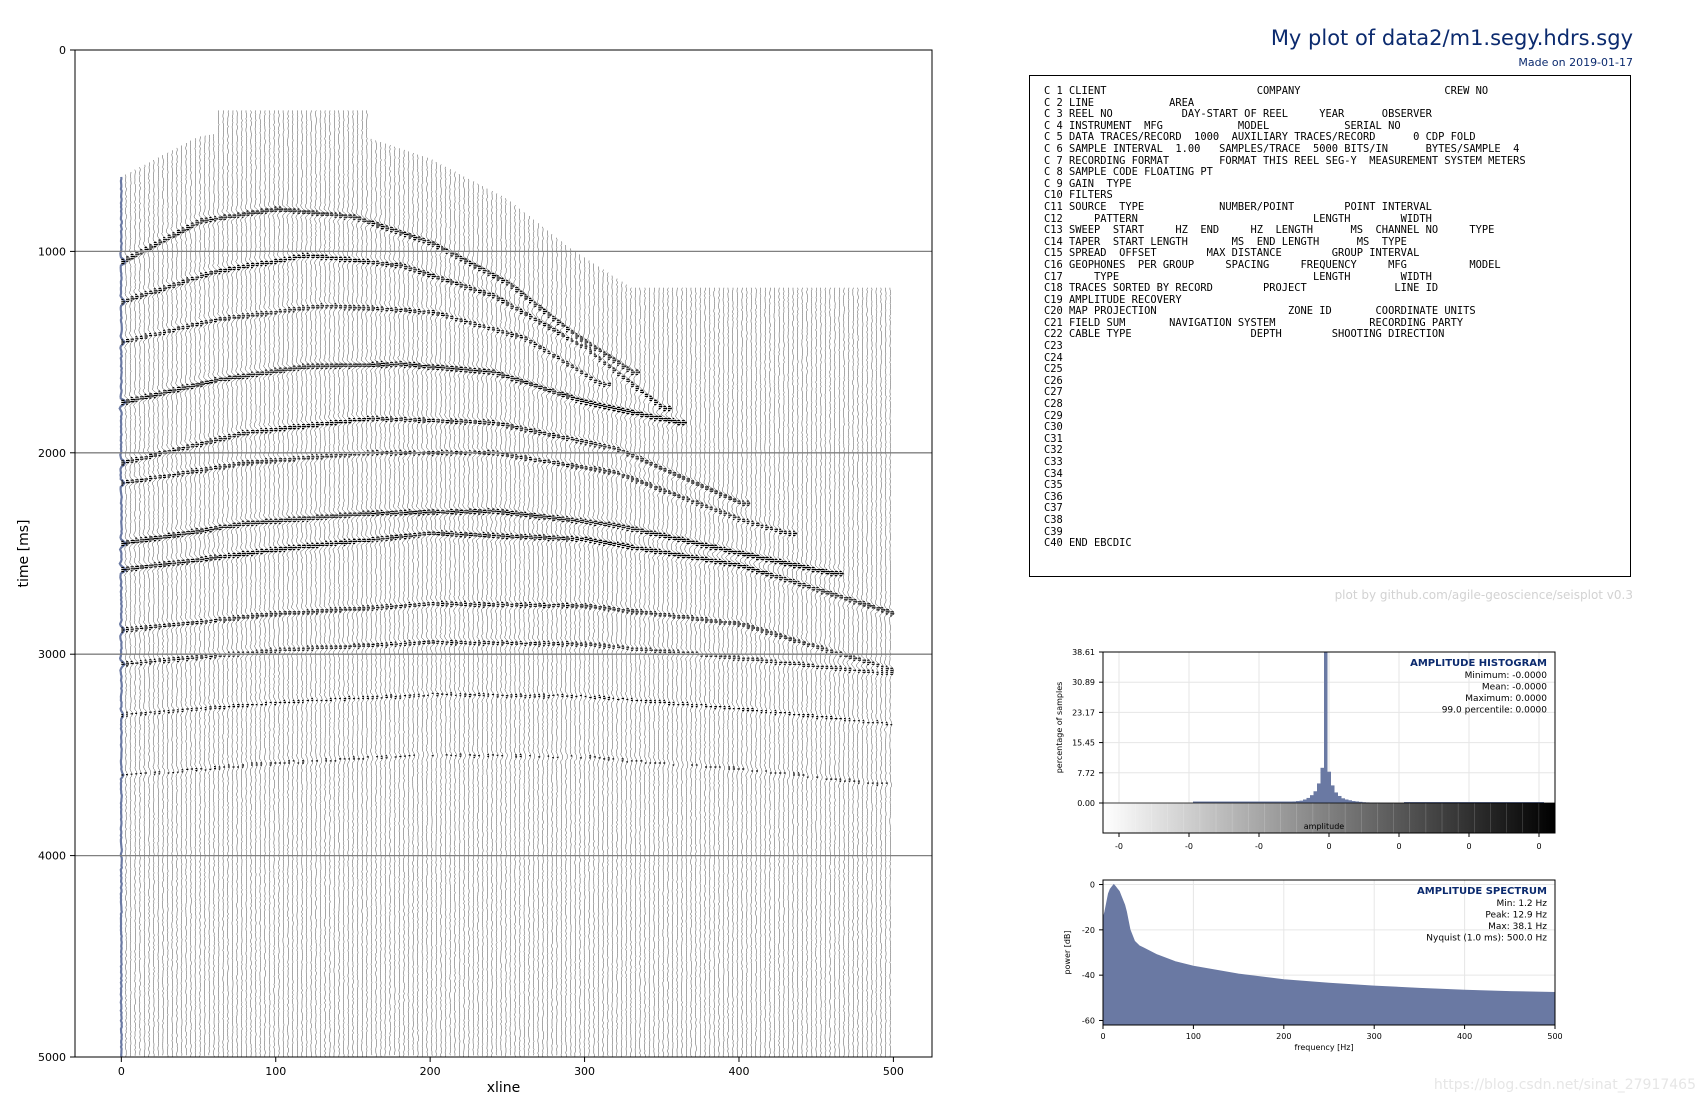  Describe the element at coordinates (1119, 102) in the screenshot. I see `ebcdic-line: C 2 LINE AREA` at that location.